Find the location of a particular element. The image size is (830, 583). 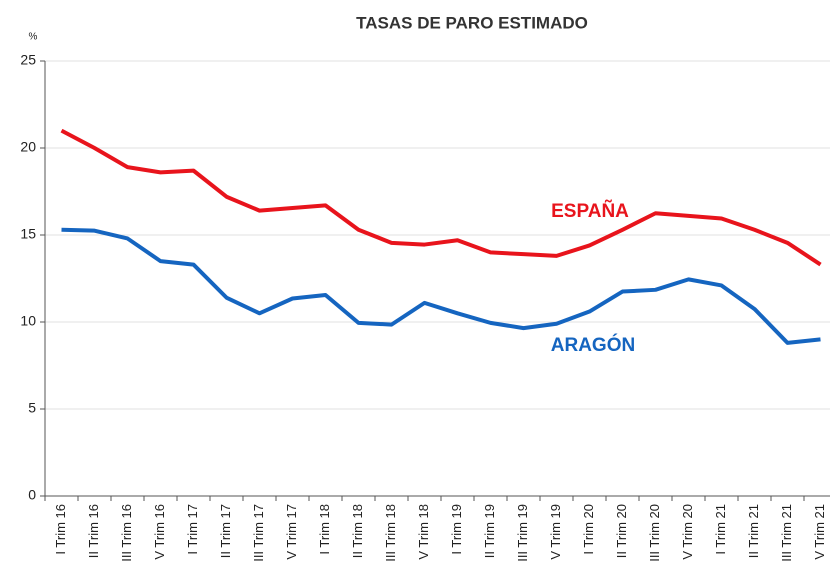

y-tick-label: 15 is located at coordinates (28, 234).